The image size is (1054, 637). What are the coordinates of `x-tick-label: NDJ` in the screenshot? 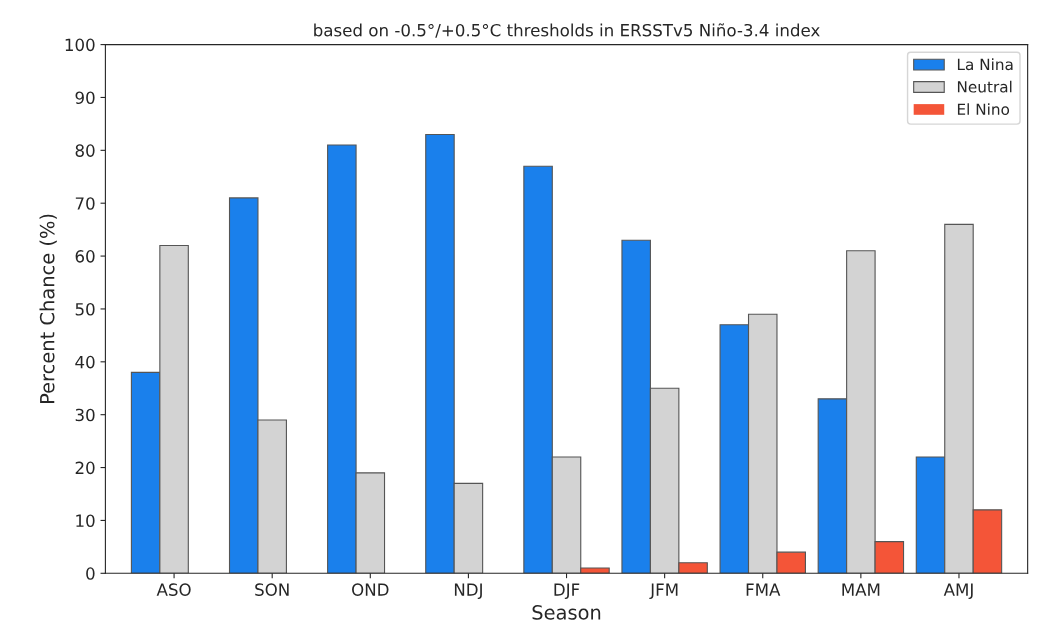 It's located at (468, 591).